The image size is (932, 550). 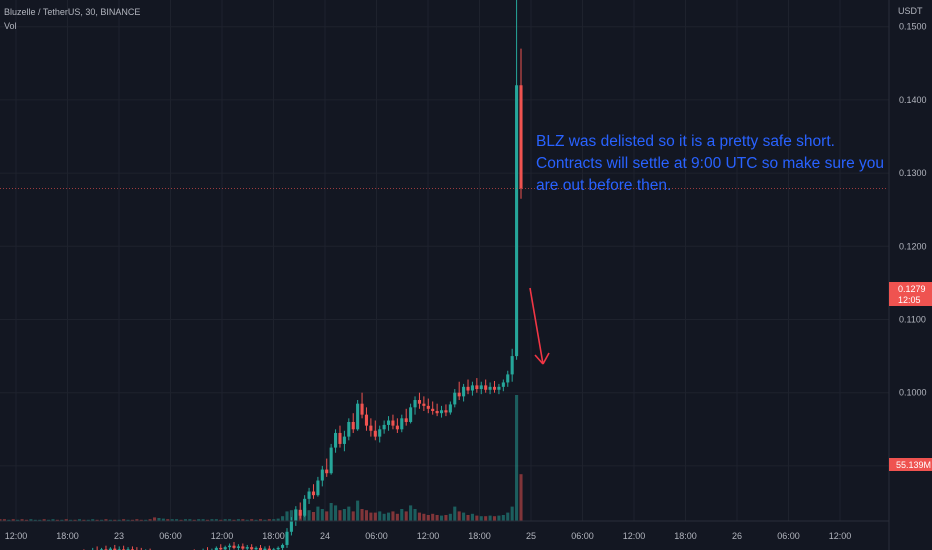 What do you see at coordinates (909, 300) in the screenshot?
I see `svg-text: 12:05` at bounding box center [909, 300].